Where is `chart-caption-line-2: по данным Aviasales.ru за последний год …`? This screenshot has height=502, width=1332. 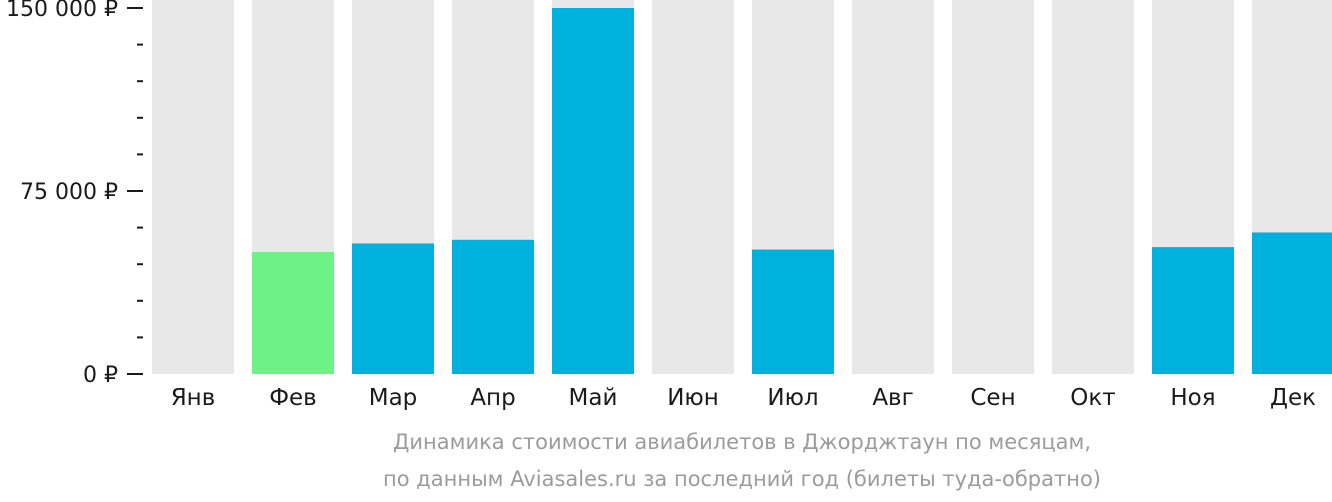 chart-caption-line-2: по данным Aviasales.ru за последний год … is located at coordinates (742, 479).